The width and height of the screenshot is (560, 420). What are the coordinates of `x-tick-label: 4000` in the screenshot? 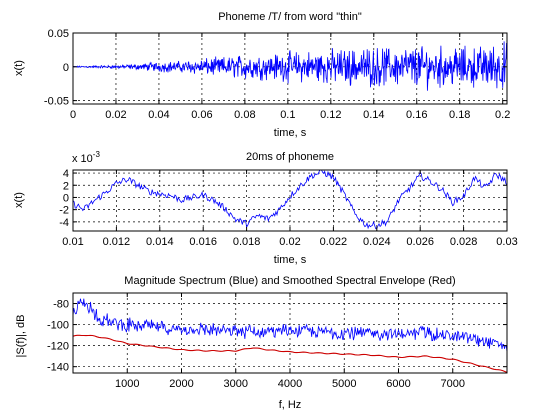 It's located at (290, 384).